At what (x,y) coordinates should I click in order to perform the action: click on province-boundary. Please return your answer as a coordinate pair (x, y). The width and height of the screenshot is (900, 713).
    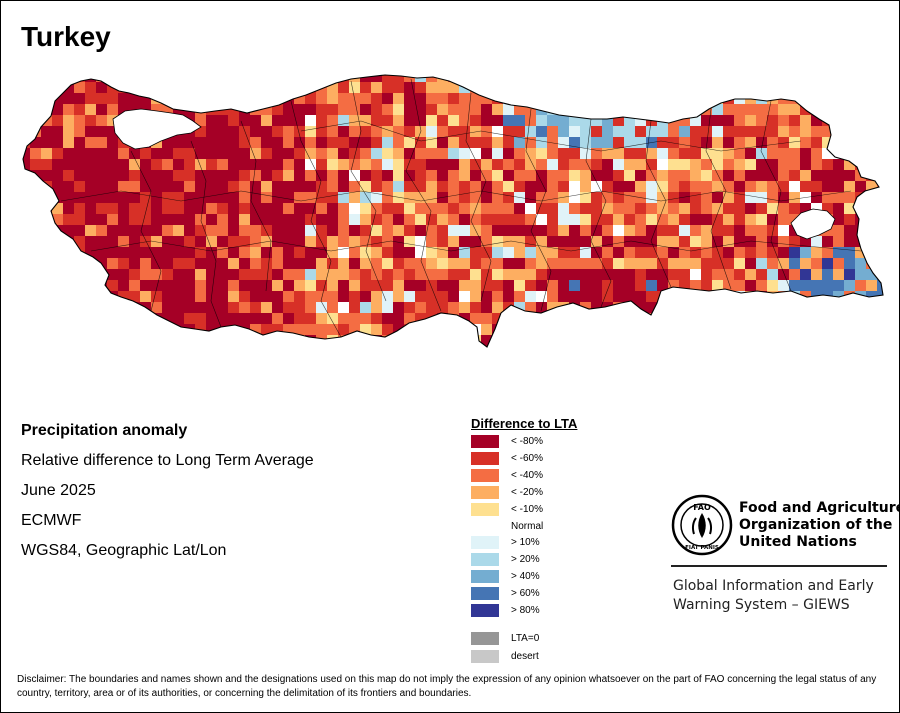
    Looking at the image, I should click on (476, 246).